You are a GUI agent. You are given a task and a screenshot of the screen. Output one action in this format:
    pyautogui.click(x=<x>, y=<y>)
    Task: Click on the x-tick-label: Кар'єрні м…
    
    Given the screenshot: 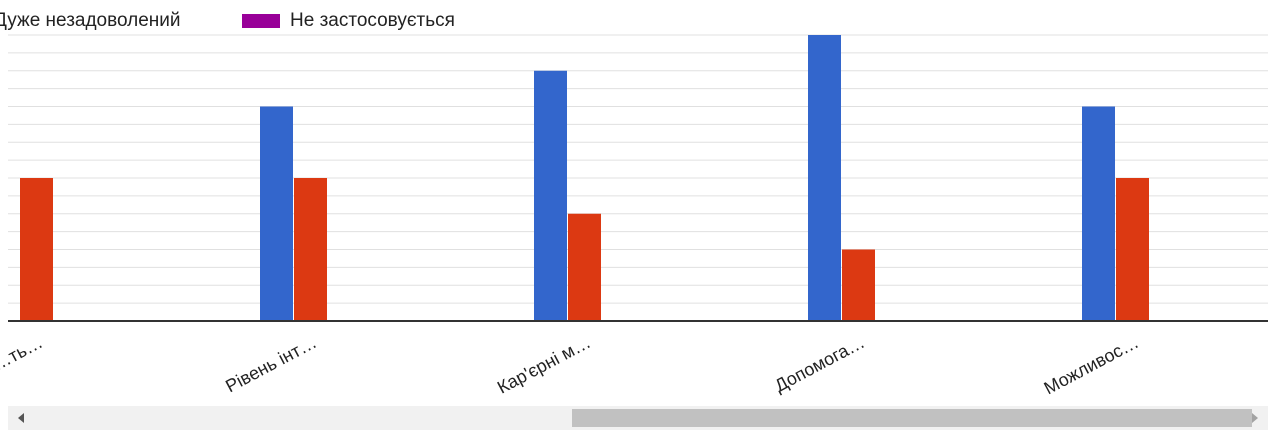 What is the action you would take?
    pyautogui.click(x=544, y=365)
    